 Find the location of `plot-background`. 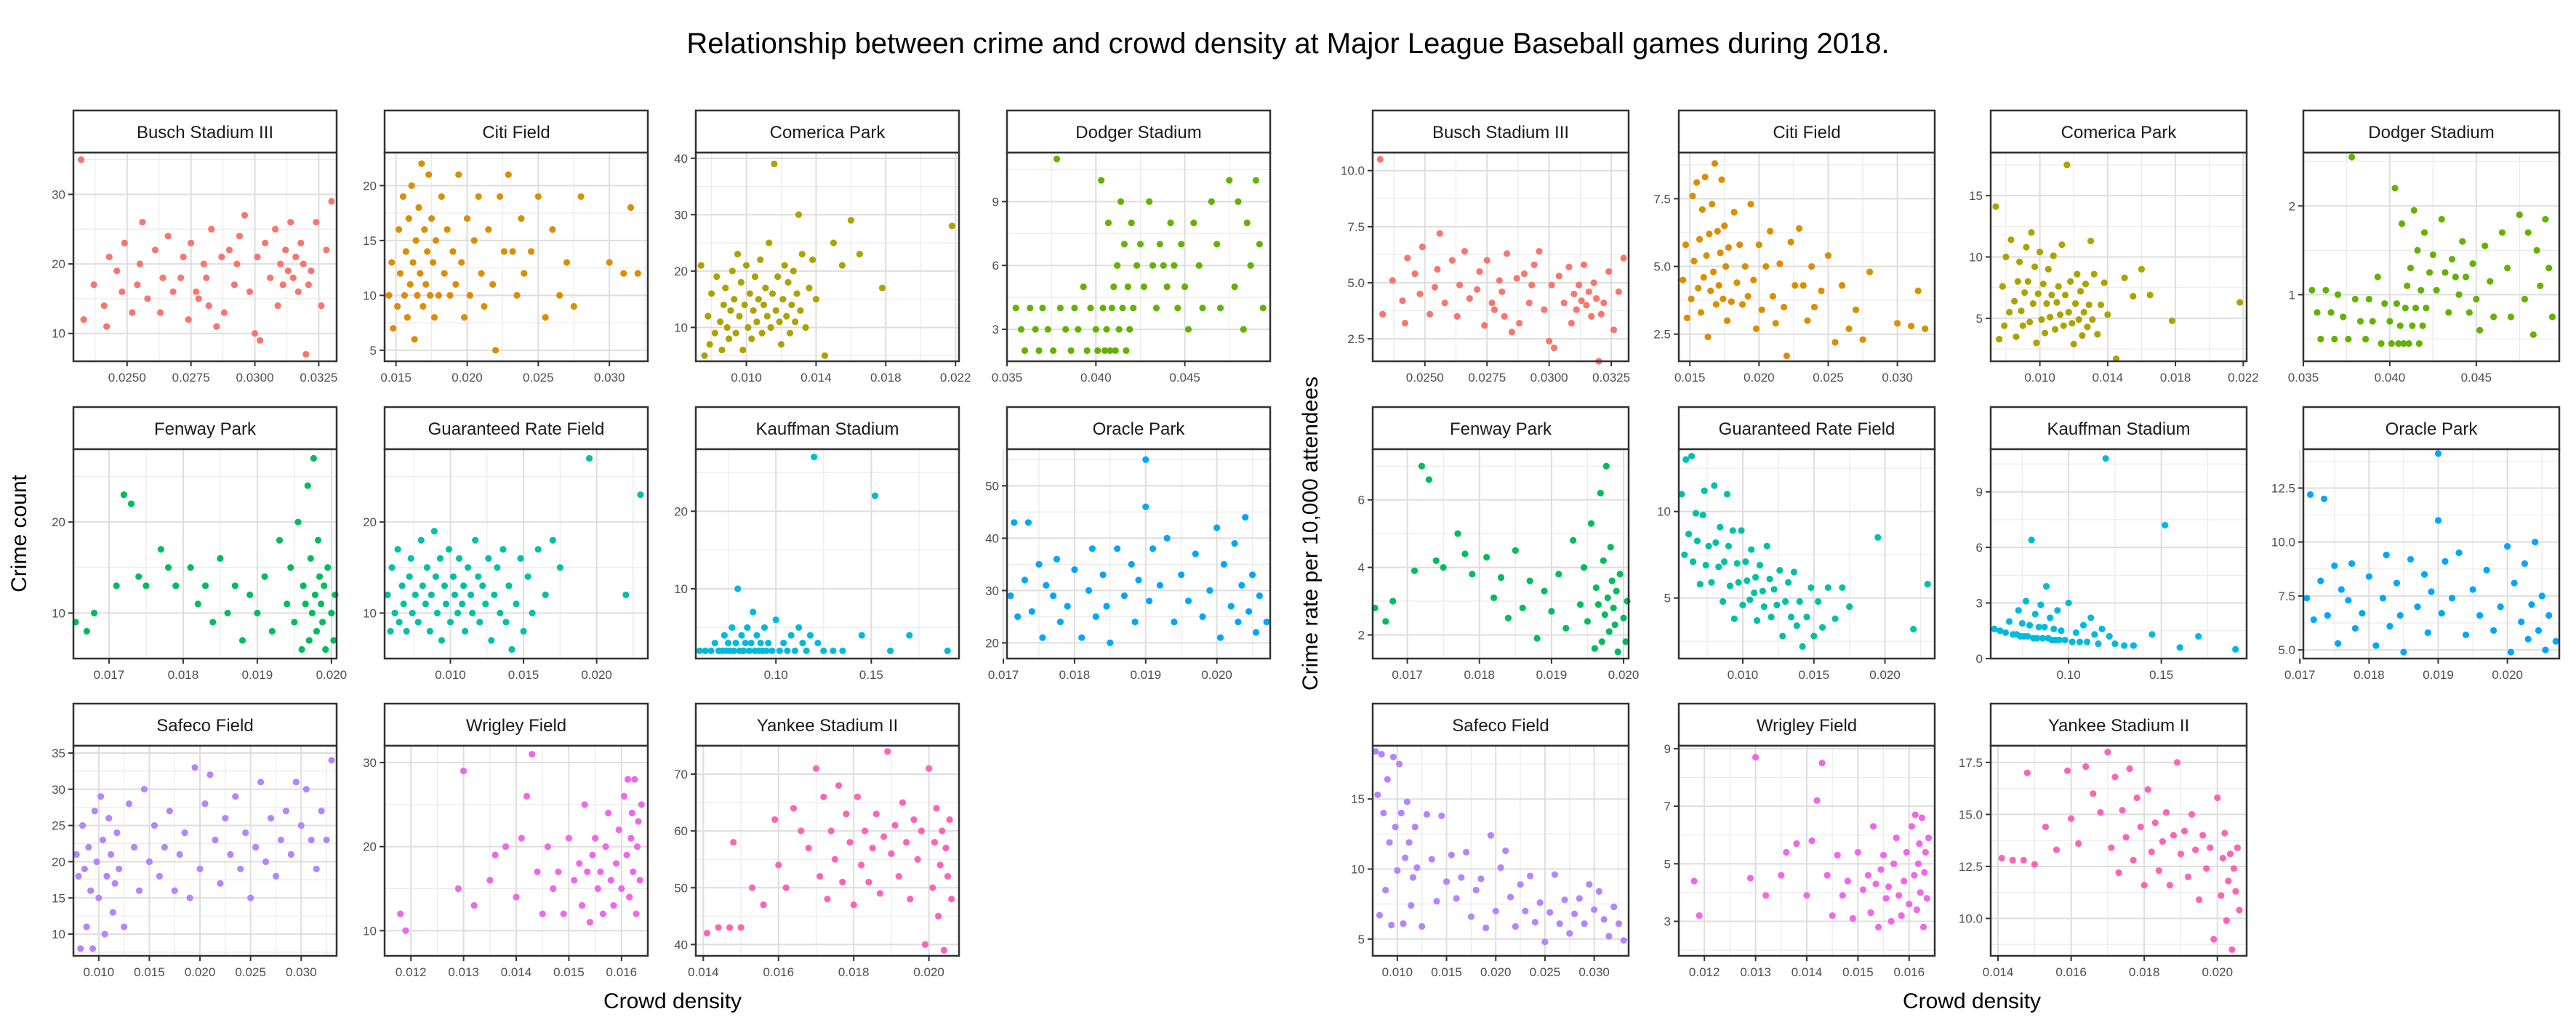

plot-background is located at coordinates (1501, 554).